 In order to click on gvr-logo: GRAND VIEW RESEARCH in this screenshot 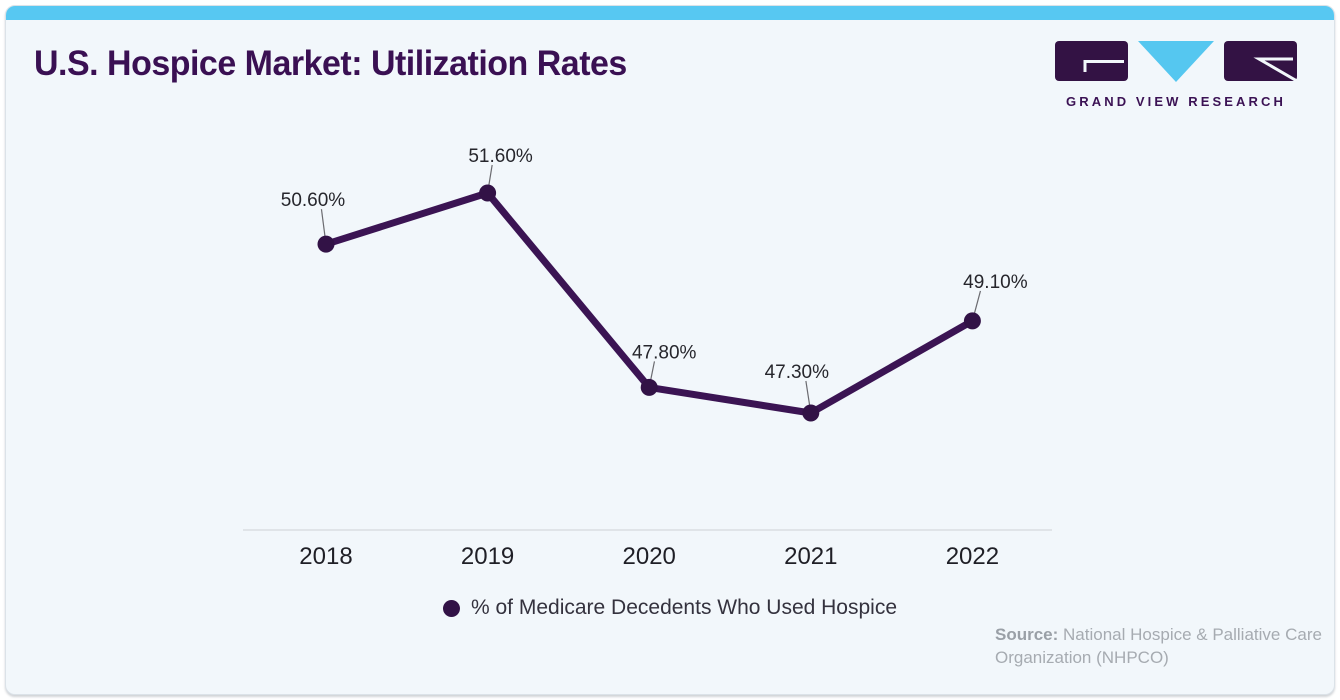, I will do `click(1176, 74)`.